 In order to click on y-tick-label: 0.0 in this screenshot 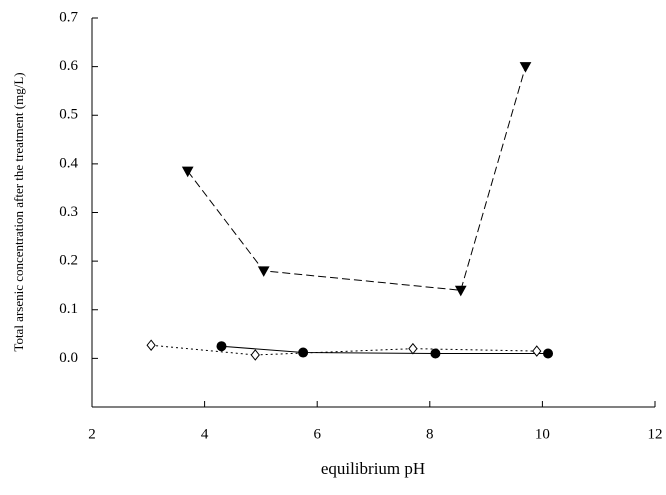, I will do `click(68, 358)`.